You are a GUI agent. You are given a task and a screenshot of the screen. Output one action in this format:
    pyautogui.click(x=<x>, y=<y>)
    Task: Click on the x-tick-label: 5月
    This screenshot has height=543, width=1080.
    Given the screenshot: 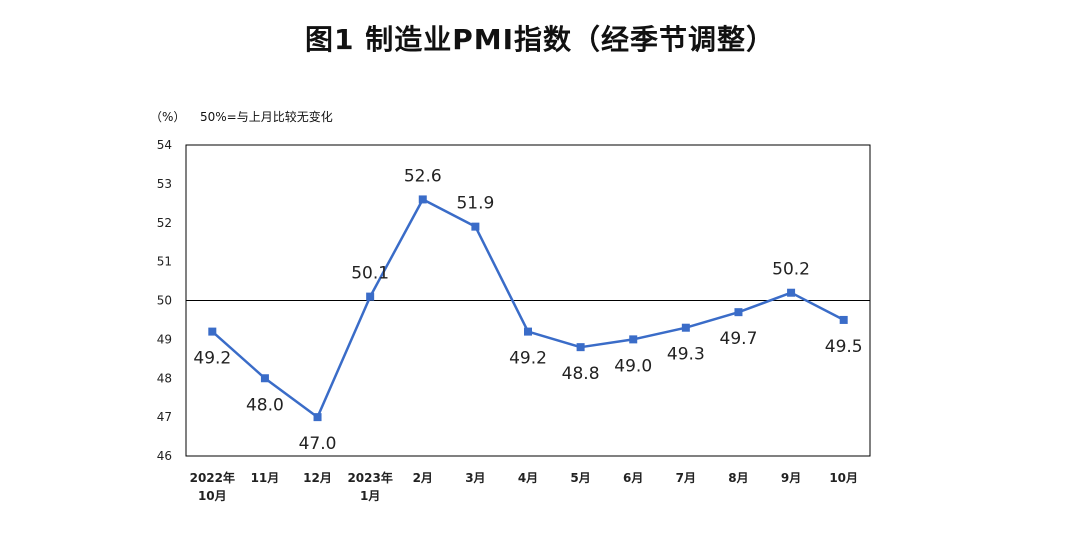 What is the action you would take?
    pyautogui.click(x=580, y=478)
    